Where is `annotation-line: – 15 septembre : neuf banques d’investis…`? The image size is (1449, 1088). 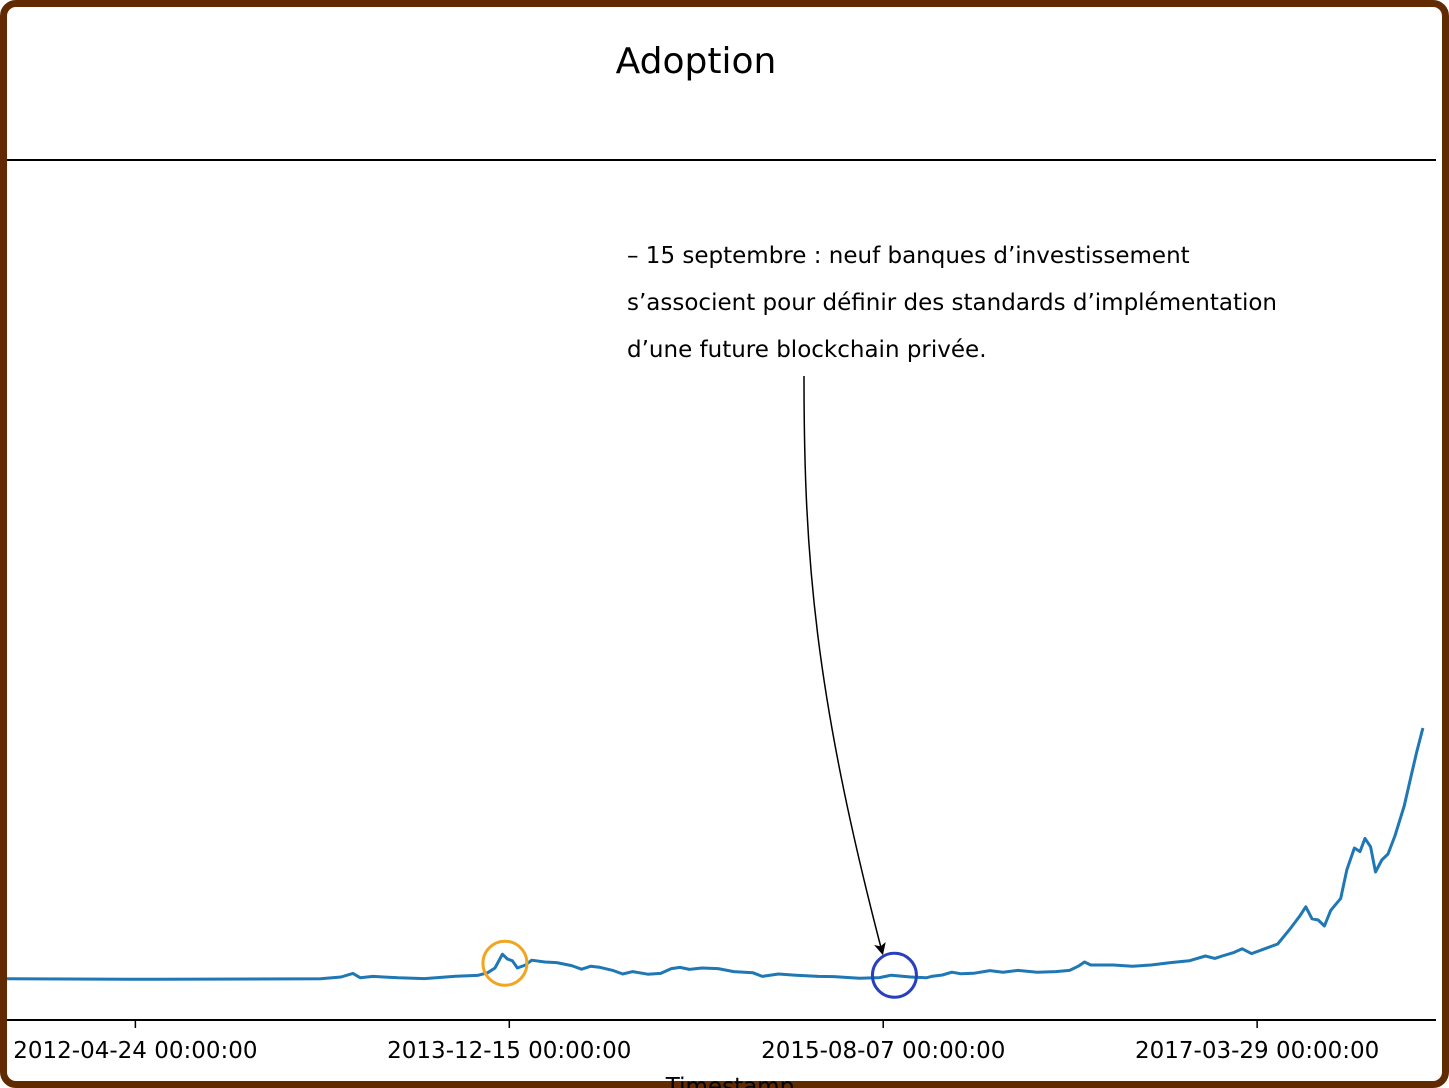
annotation-line: – 15 septembre : neuf banques d’investis… is located at coordinates (908, 256).